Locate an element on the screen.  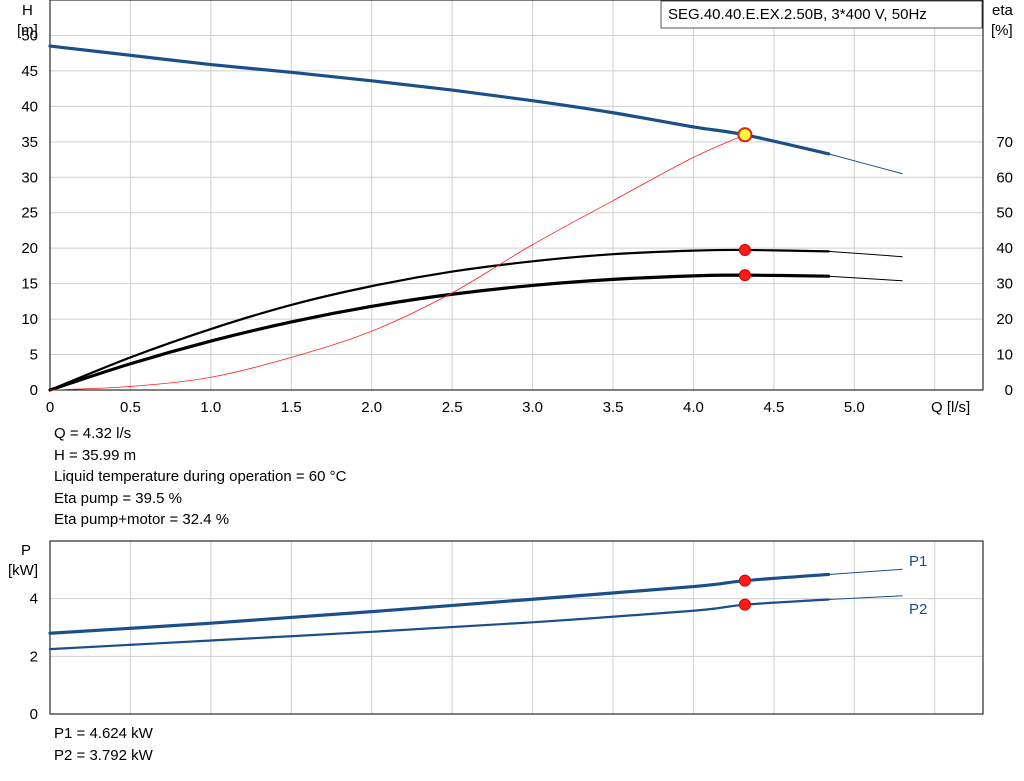
y-left-tick-label: 10 is located at coordinates (29, 319).